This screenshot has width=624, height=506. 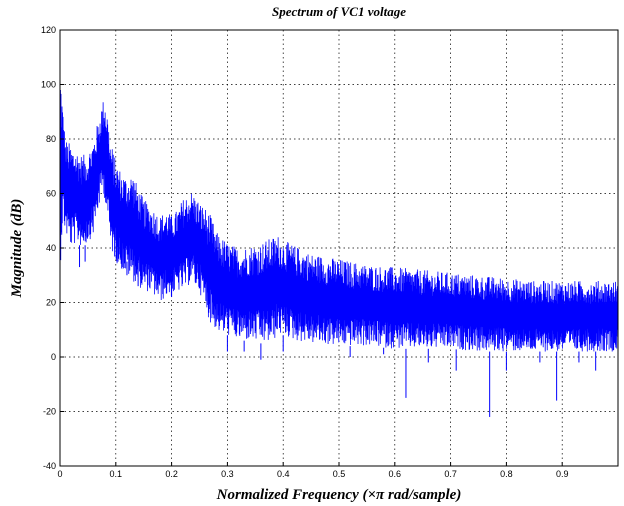 What do you see at coordinates (116, 474) in the screenshot?
I see `x-tick-label: 0.1` at bounding box center [116, 474].